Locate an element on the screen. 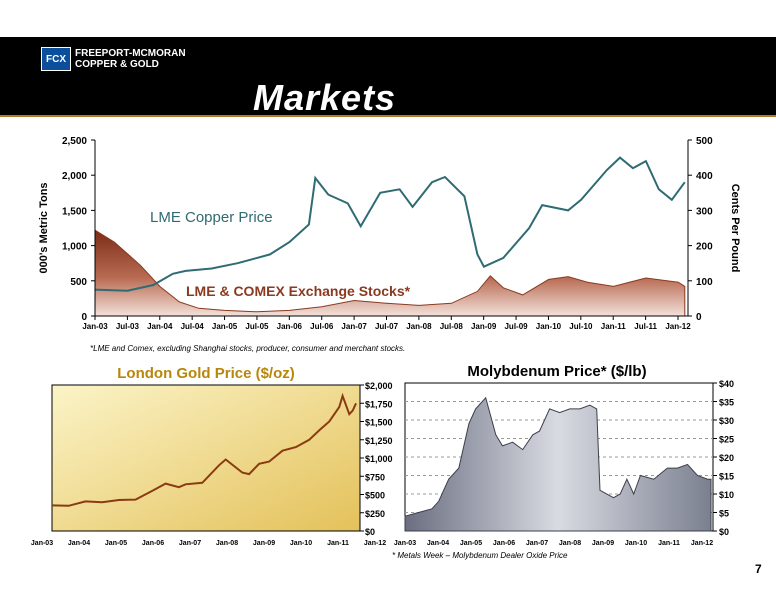 This screenshot has width=776, height=600. chart1-y2tick-label: 100 is located at coordinates (704, 282).